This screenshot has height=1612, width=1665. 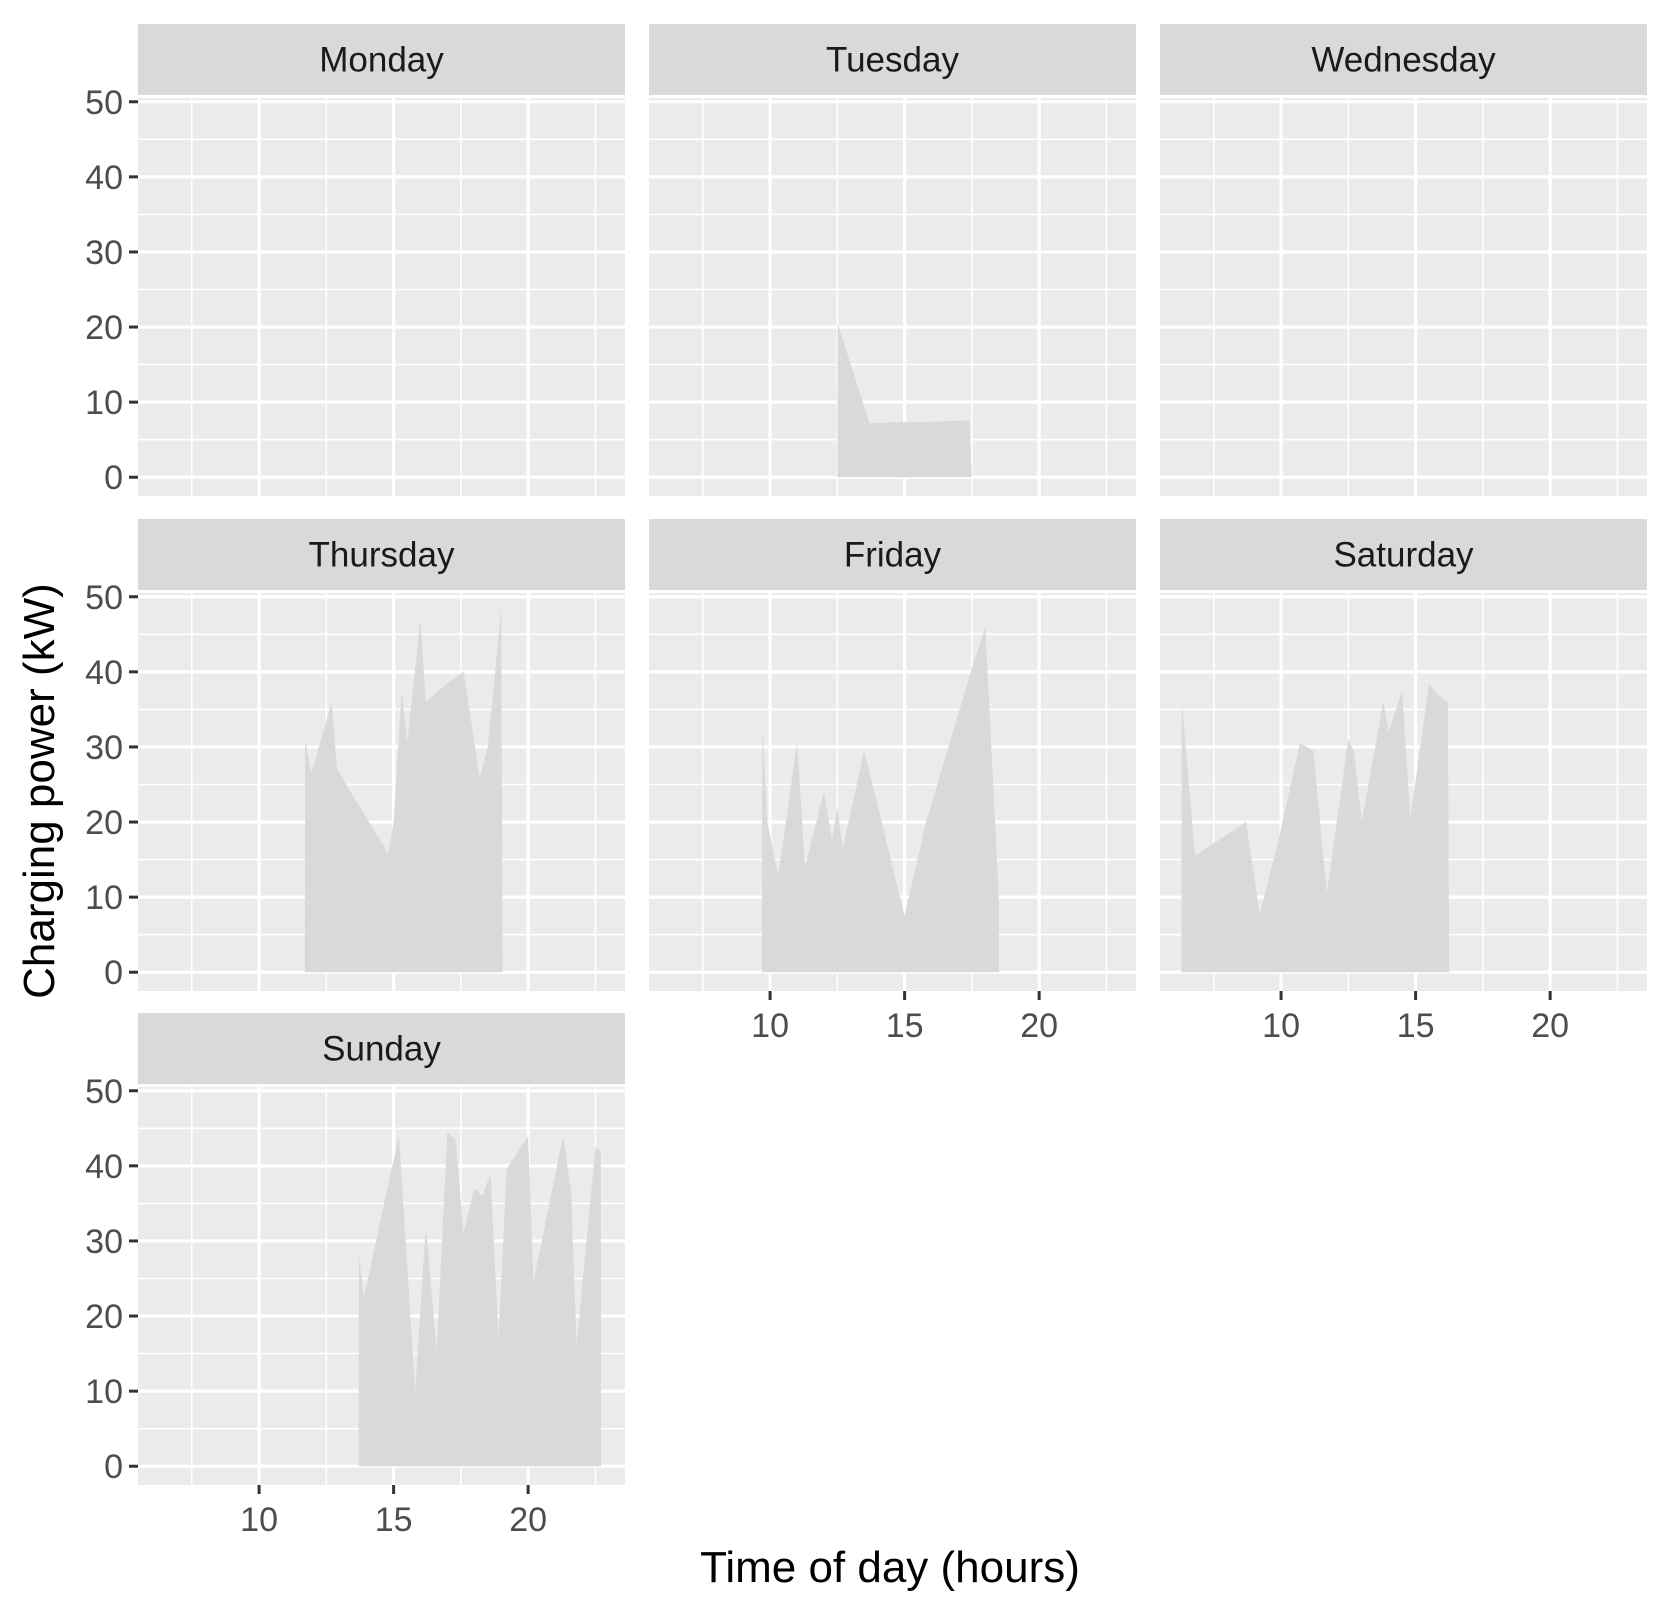 I want to click on panel-saturday: Saturday 10 15 20, so click(x=1403, y=782).